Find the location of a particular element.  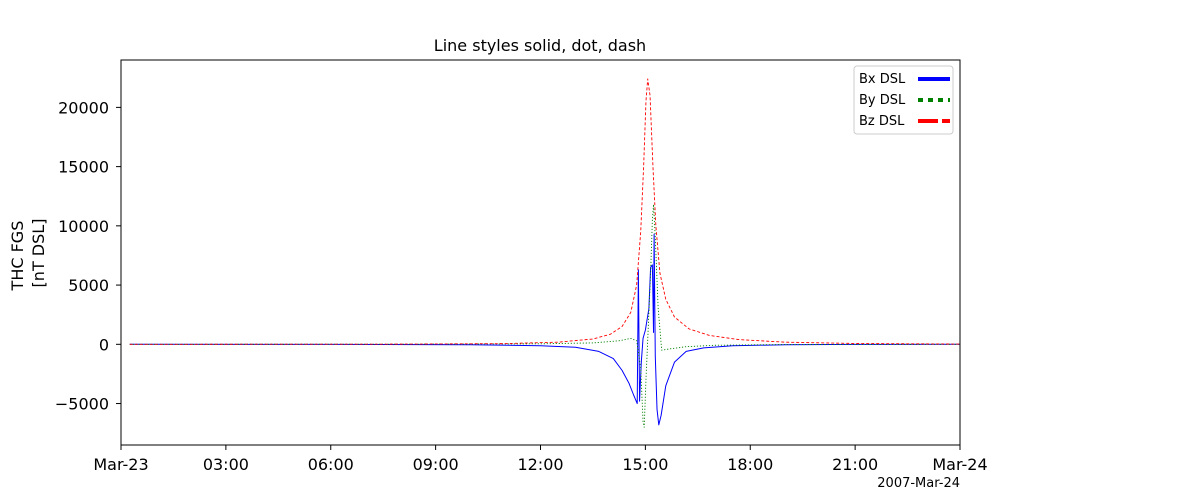

y-axis-label-line-2: [nT DSL] is located at coordinates (38, 253).